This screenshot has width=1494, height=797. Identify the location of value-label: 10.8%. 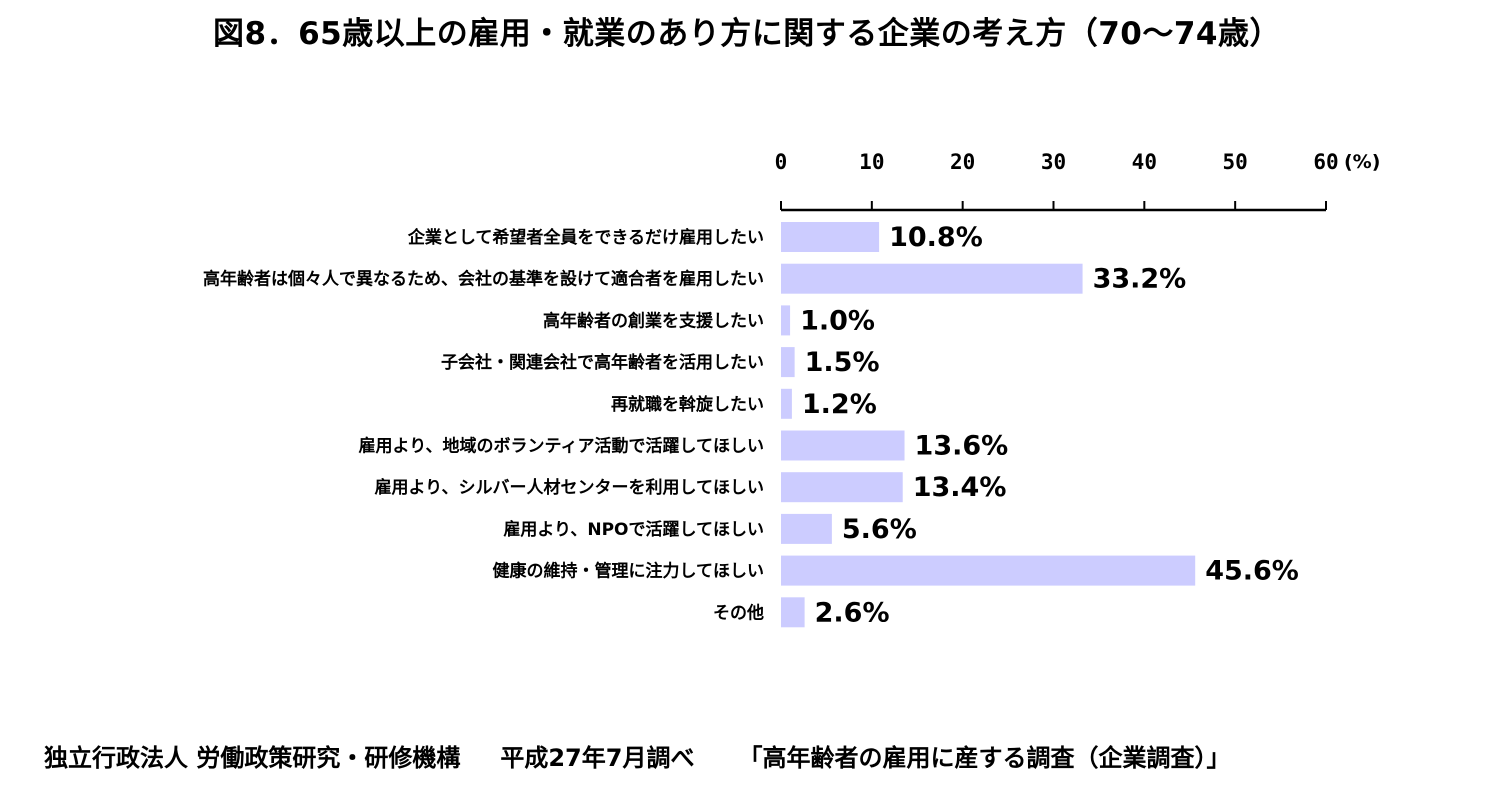
(936, 237).